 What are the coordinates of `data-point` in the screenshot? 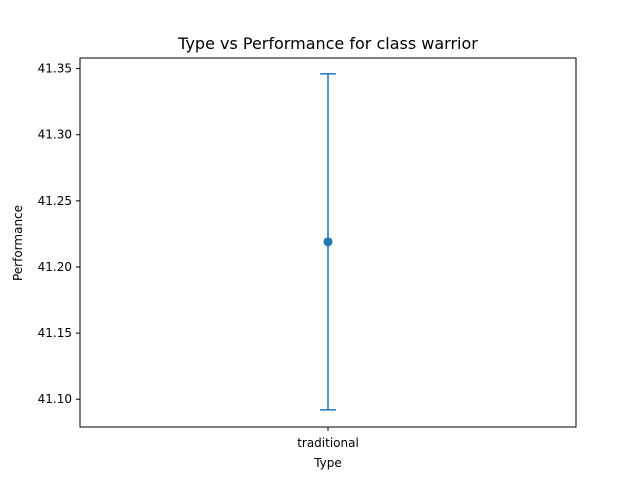 It's located at (328, 242).